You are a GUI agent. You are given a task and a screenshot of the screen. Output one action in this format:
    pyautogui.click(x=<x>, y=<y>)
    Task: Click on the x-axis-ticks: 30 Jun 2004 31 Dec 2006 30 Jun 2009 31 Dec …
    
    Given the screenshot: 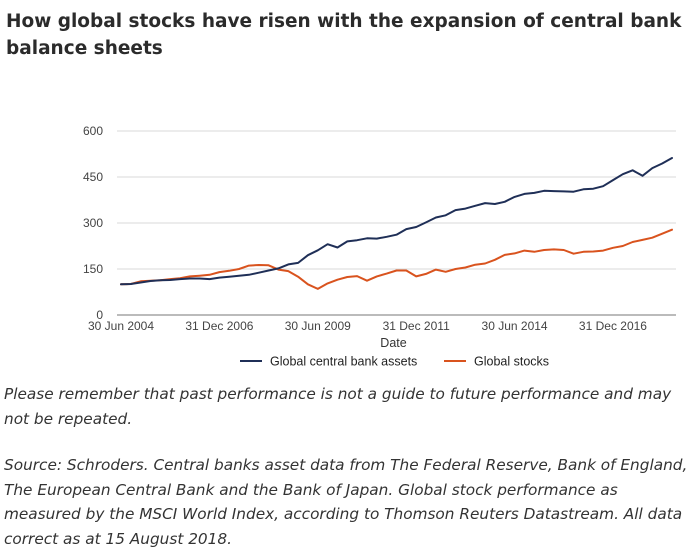 What is the action you would take?
    pyautogui.click(x=367, y=326)
    